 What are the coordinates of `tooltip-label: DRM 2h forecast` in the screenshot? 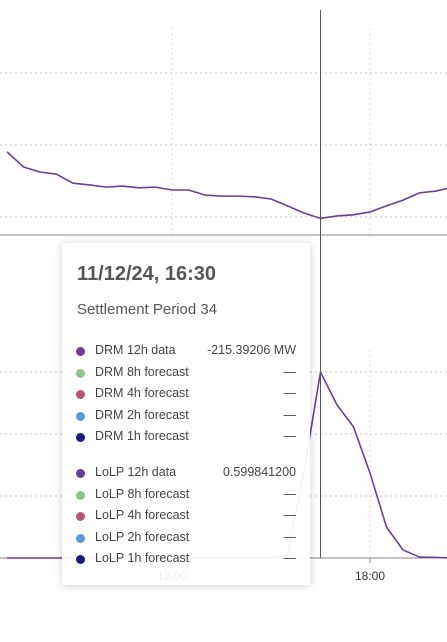 It's located at (142, 414).